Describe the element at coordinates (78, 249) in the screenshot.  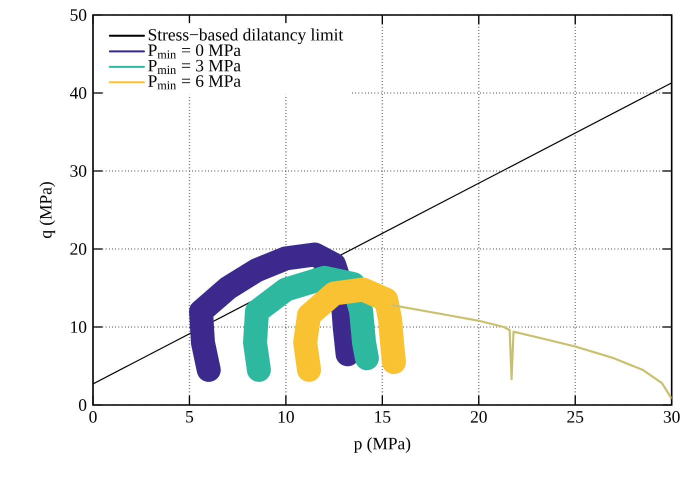
I see `y-tick-label: 20` at that location.